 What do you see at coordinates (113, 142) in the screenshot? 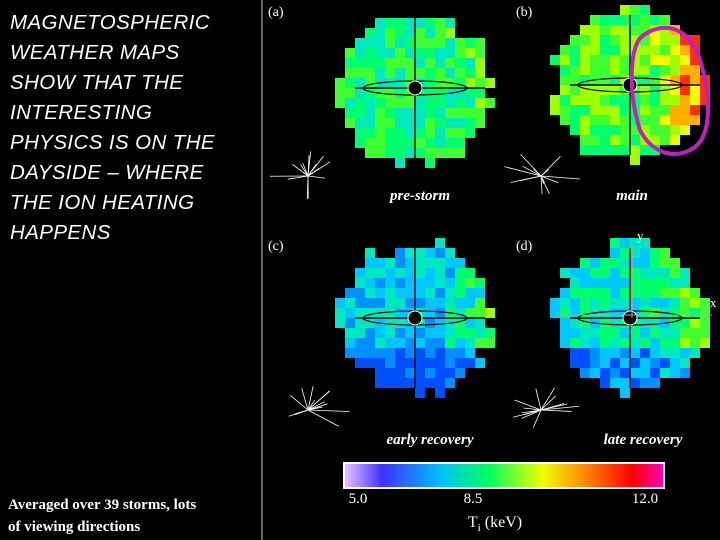
I see `title-line: PHYSICS IS ON THE` at bounding box center [113, 142].